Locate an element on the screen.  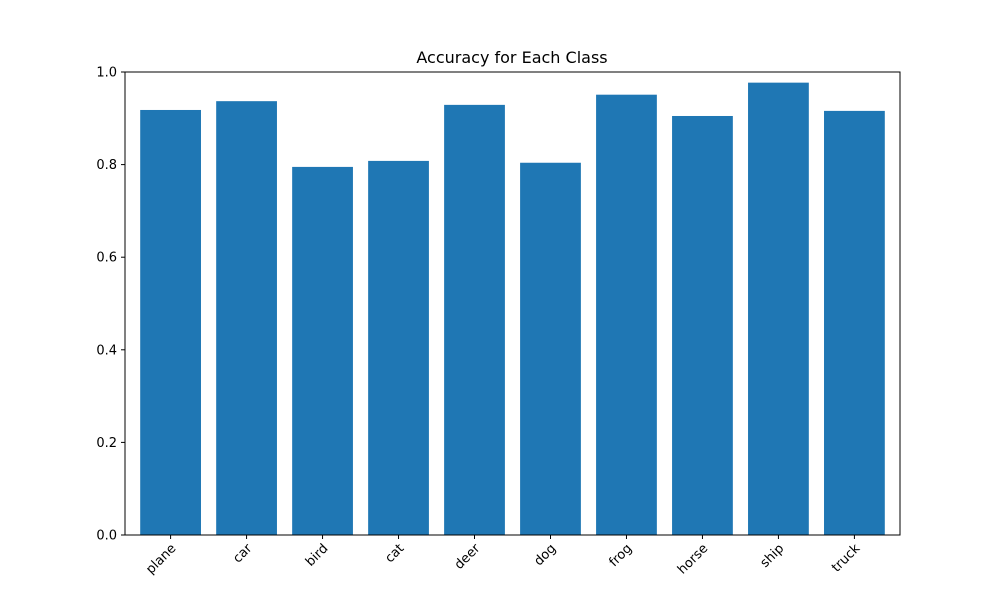
y-tick-label: 0.6 is located at coordinates (106, 258).